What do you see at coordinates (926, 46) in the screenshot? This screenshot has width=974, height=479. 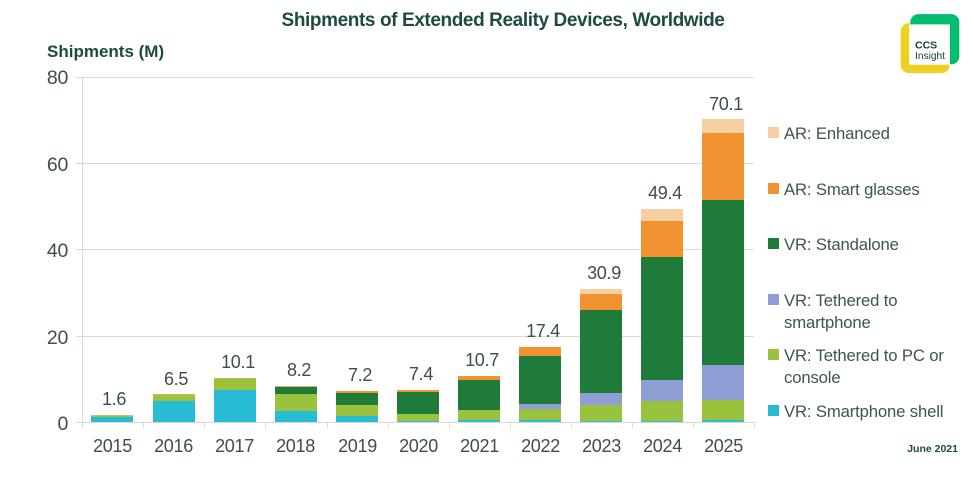 I see `svg-text: CCS` at bounding box center [926, 46].